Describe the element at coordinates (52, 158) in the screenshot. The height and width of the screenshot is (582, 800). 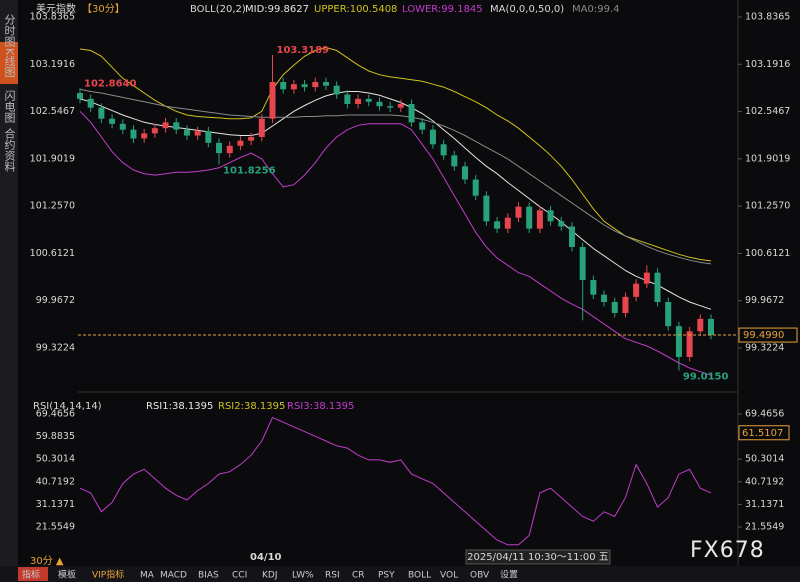
I see `y-tick-label: 101.9019` at that location.